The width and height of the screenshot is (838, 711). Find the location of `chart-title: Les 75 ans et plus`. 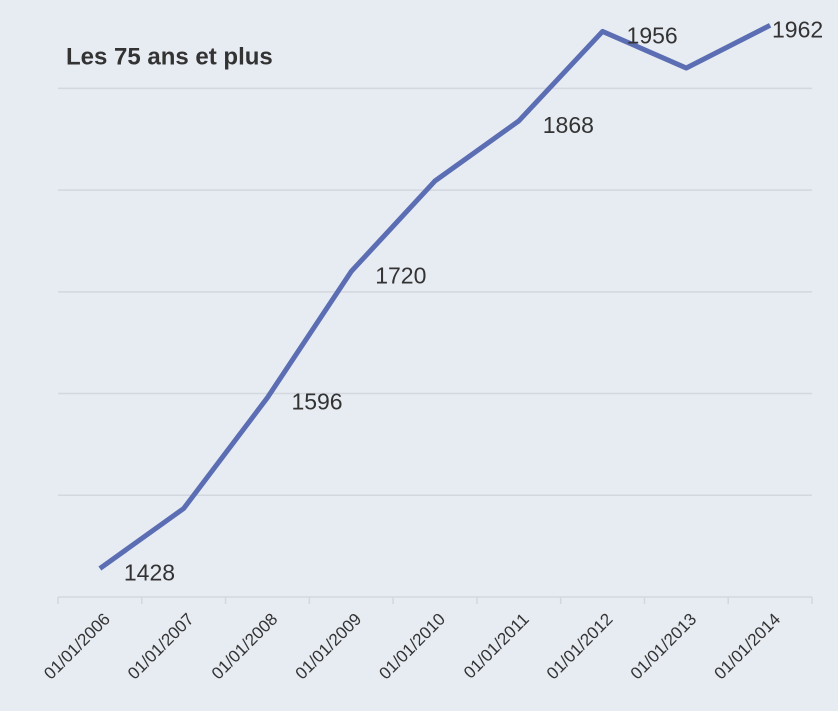

chart-title: Les 75 ans et plus is located at coordinates (169, 56).